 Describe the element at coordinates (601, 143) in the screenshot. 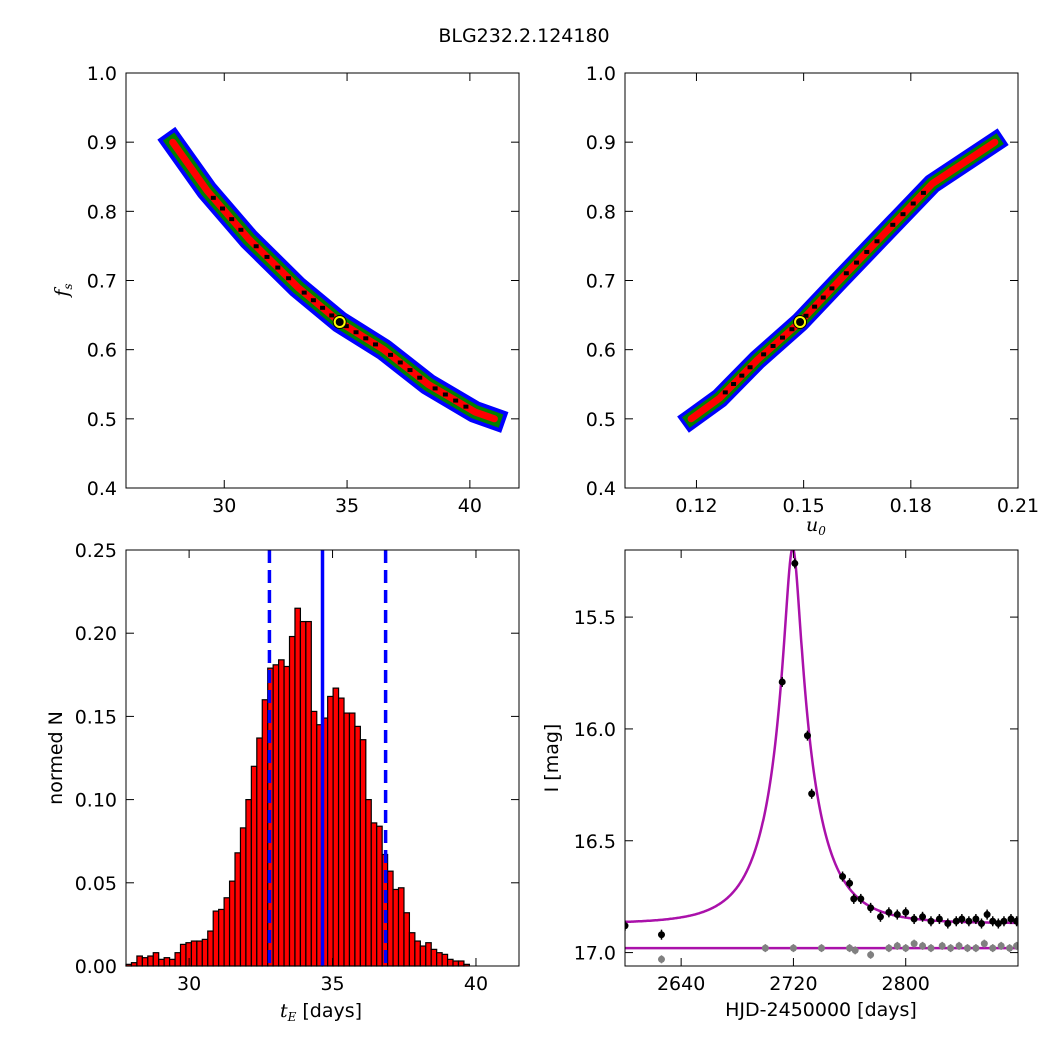

I see `y-tick-label: 0.9` at that location.